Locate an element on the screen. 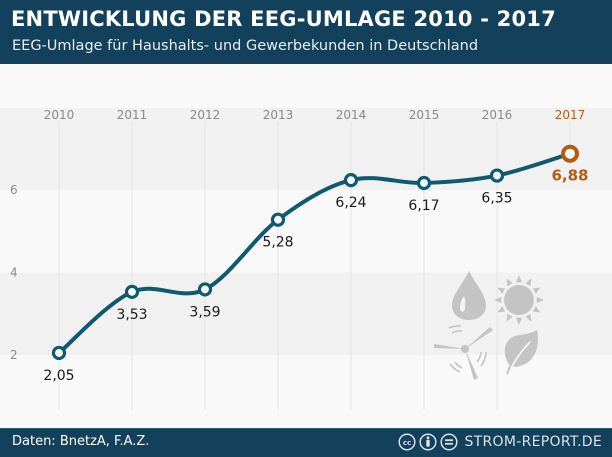 The width and height of the screenshot is (612, 457). no-derivatives-icon is located at coordinates (449, 442).